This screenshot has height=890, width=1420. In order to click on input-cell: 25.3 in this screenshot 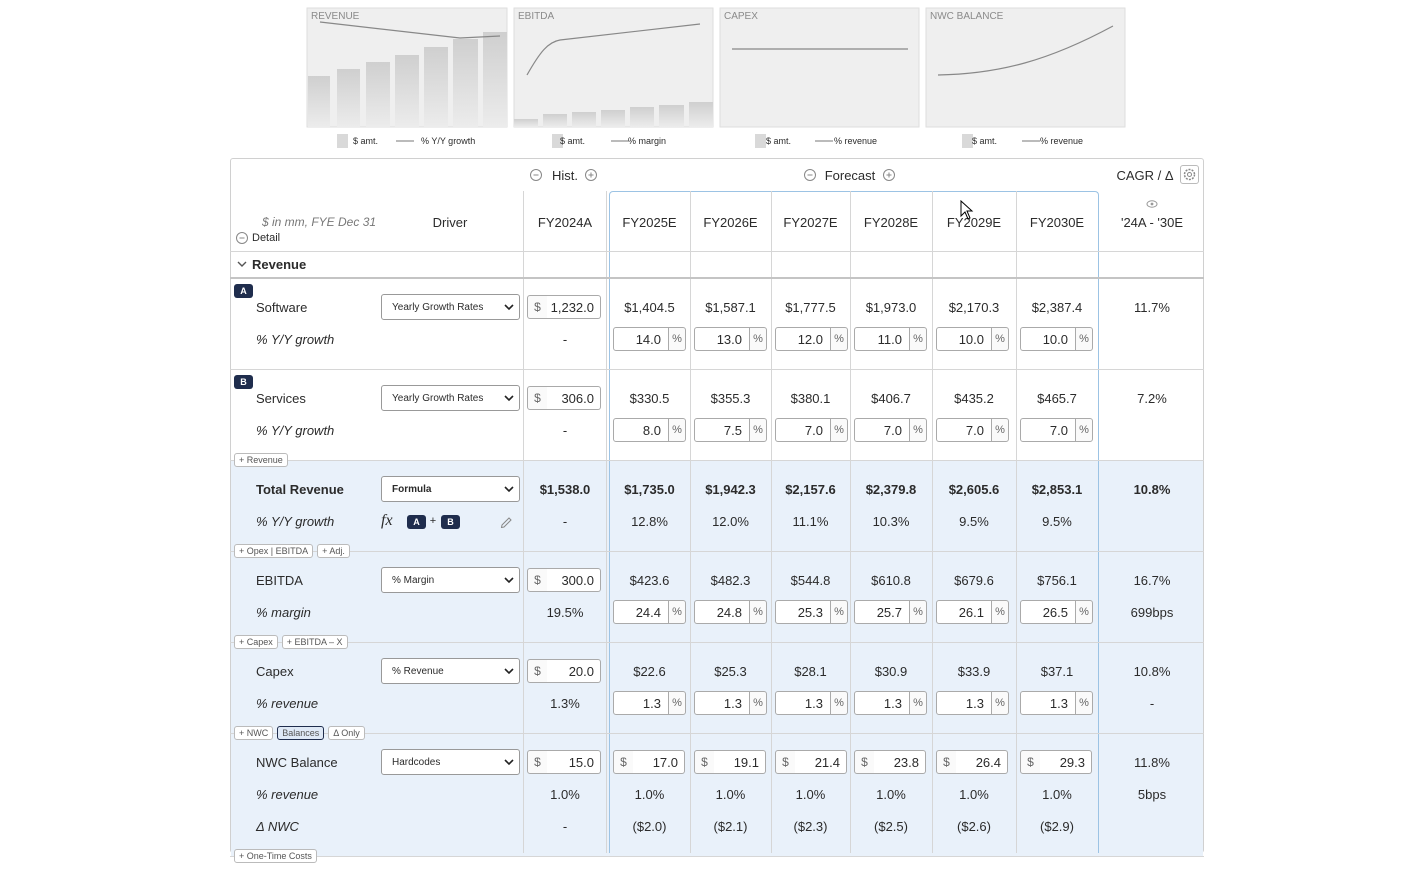, I will do `click(803, 612)`.